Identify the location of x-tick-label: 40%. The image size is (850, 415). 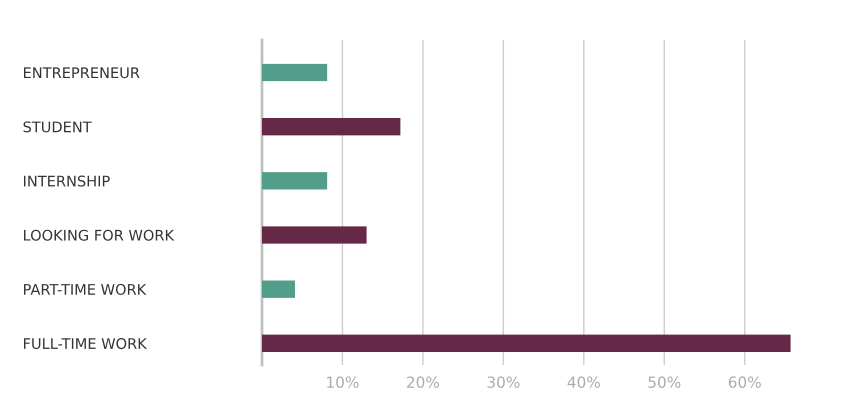
(584, 382).